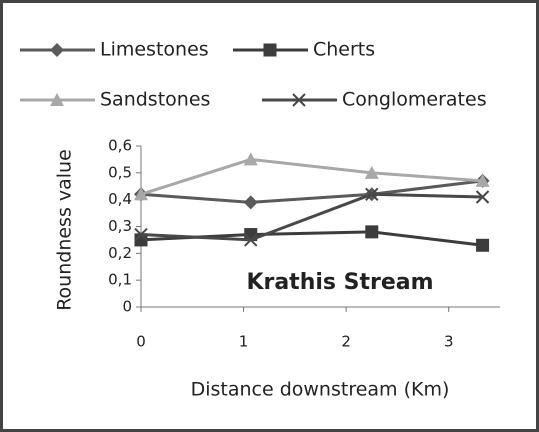  I want to click on y-tick-label: 0,1, so click(120, 280).